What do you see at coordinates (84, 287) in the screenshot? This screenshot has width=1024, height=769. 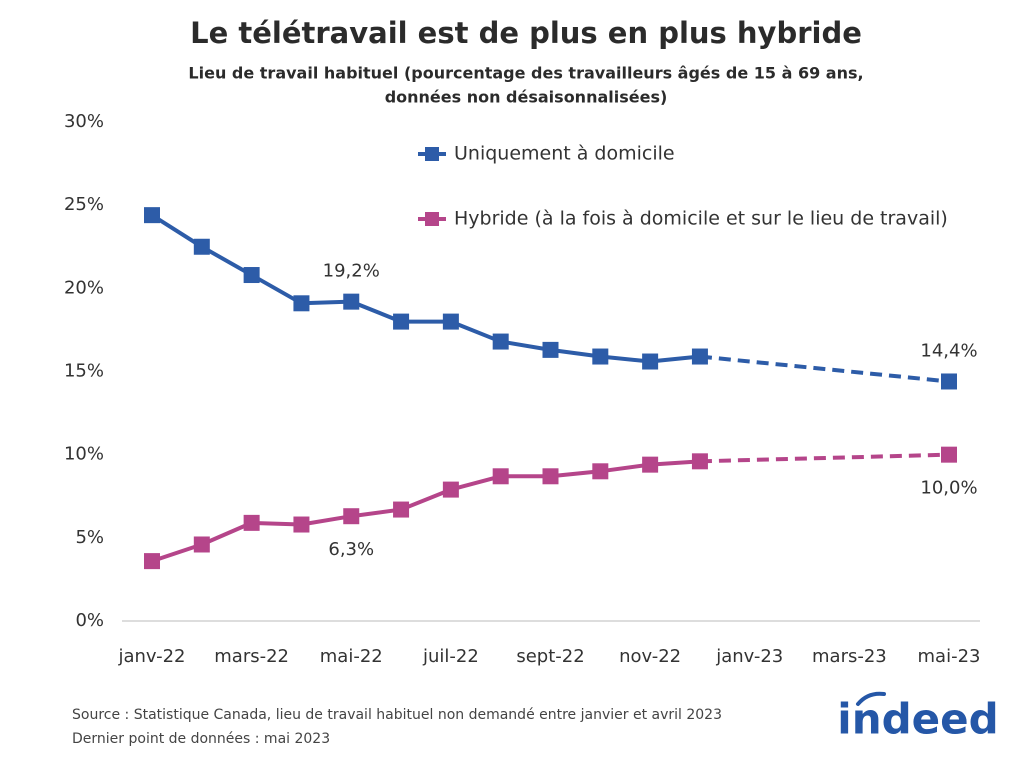 I see `y-tick-label: 20%` at bounding box center [84, 287].